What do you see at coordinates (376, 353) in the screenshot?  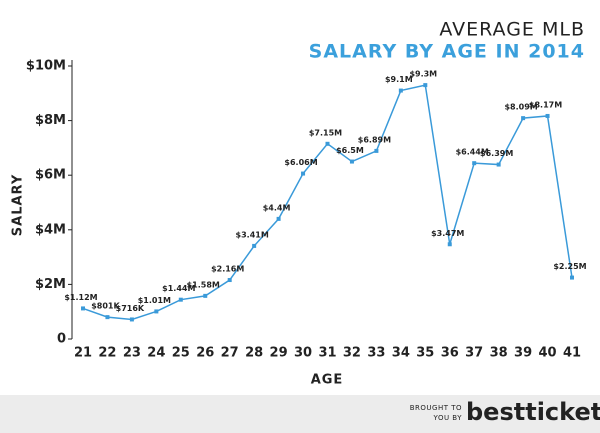 I see `x-tick-label: 33` at bounding box center [376, 353].